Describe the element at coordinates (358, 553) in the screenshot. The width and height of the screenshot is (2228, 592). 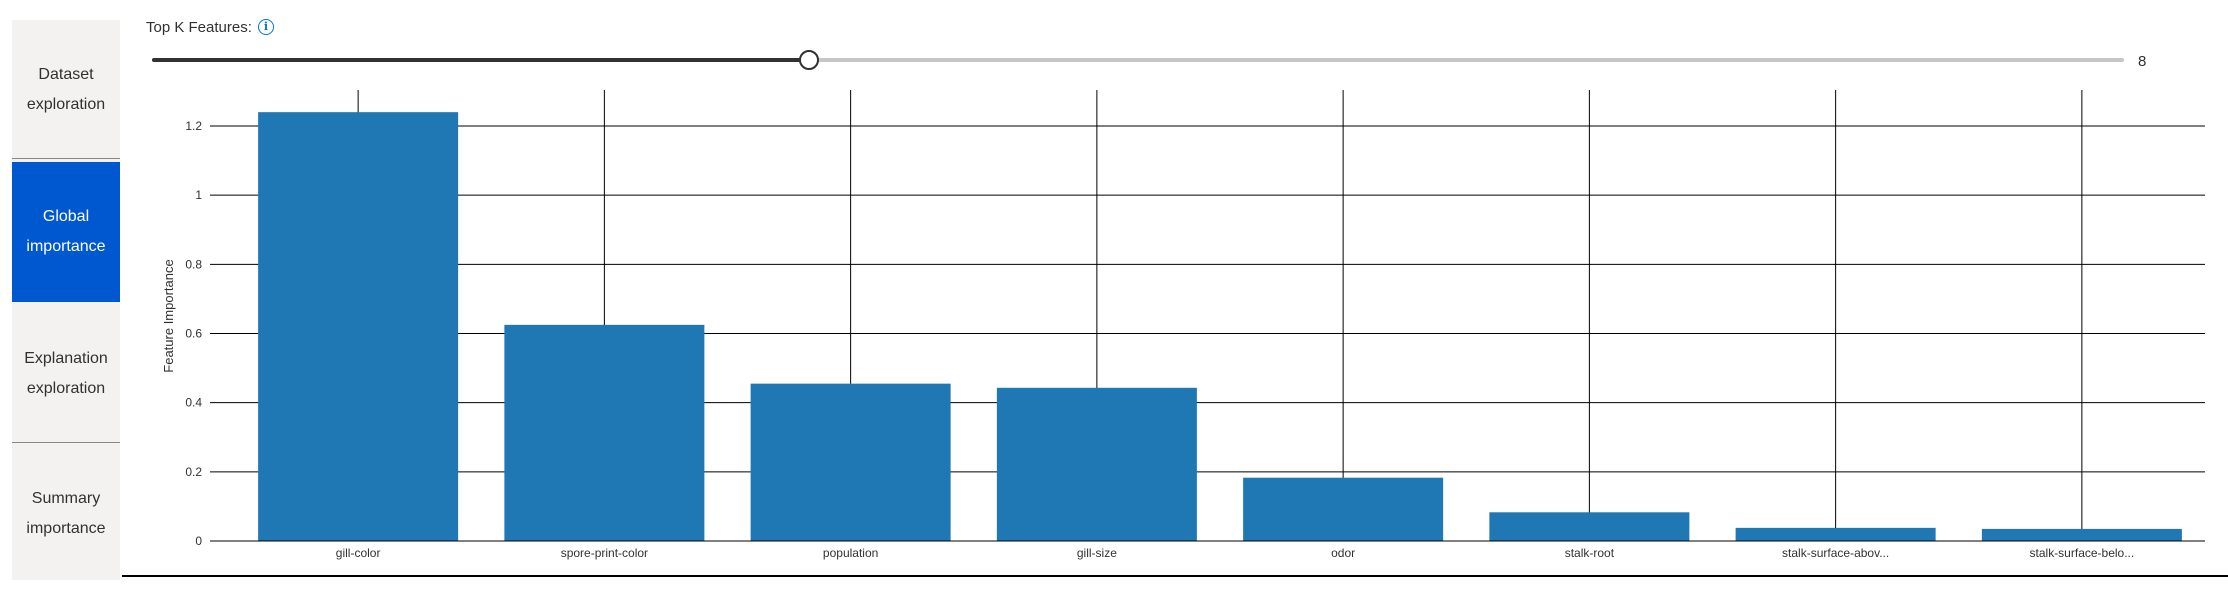
I see `x-tick-label: gill-color` at that location.